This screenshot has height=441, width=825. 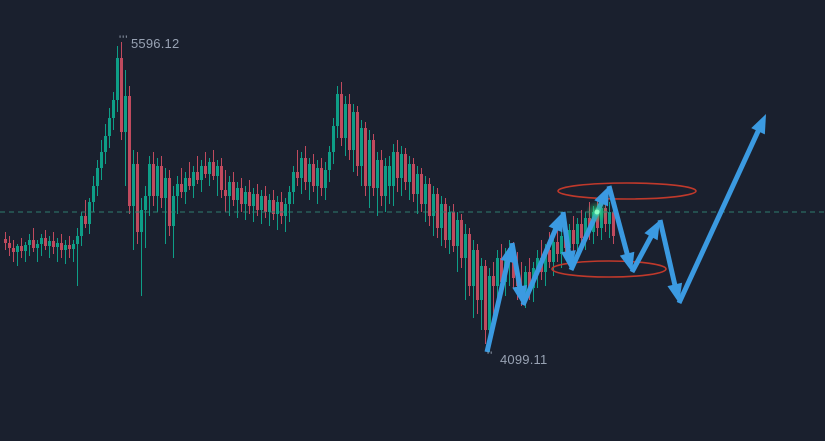 What do you see at coordinates (627, 191) in the screenshot?
I see `resistance-zone-ellipse` at bounding box center [627, 191].